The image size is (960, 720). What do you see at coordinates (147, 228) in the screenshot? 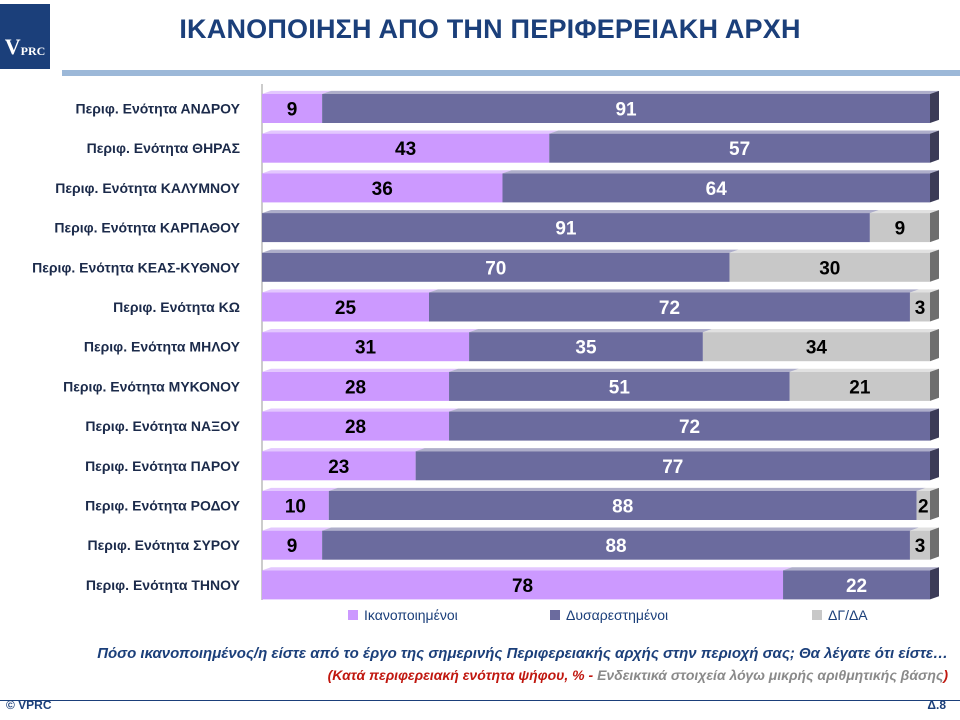
I see `category-label: Περιφ. Ενότητα ΚΑΡΠΑΘΟΥ` at bounding box center [147, 228].